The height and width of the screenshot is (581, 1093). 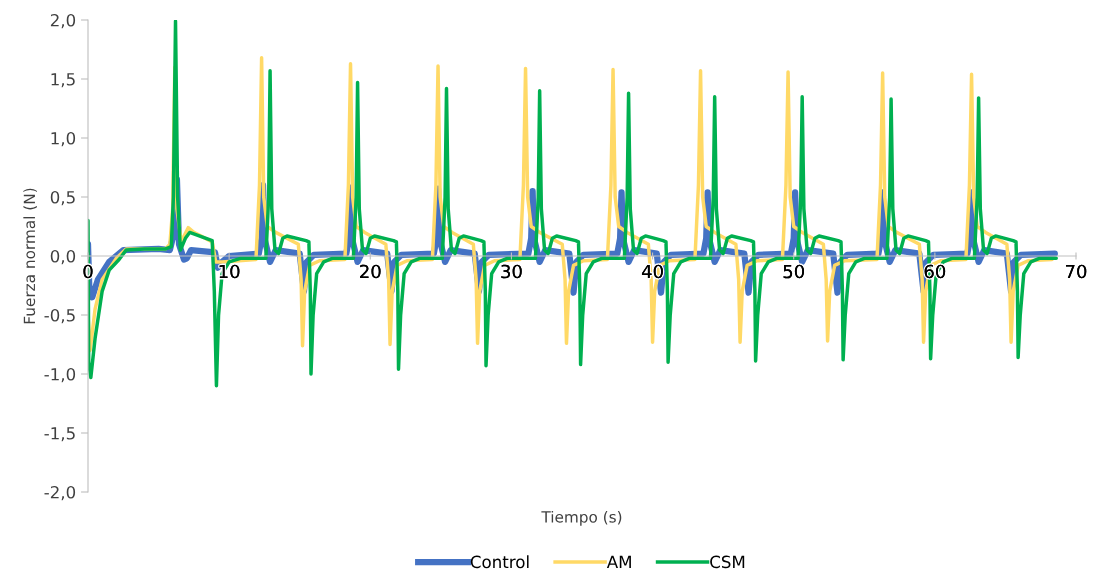 I want to click on y-tick-label: -2,0, so click(x=60, y=493).